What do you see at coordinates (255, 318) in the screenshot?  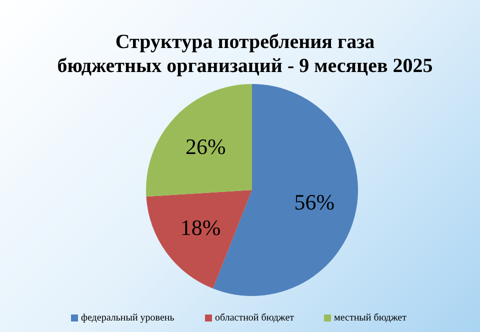 I see `legend-label: областной бюджет` at bounding box center [255, 318].